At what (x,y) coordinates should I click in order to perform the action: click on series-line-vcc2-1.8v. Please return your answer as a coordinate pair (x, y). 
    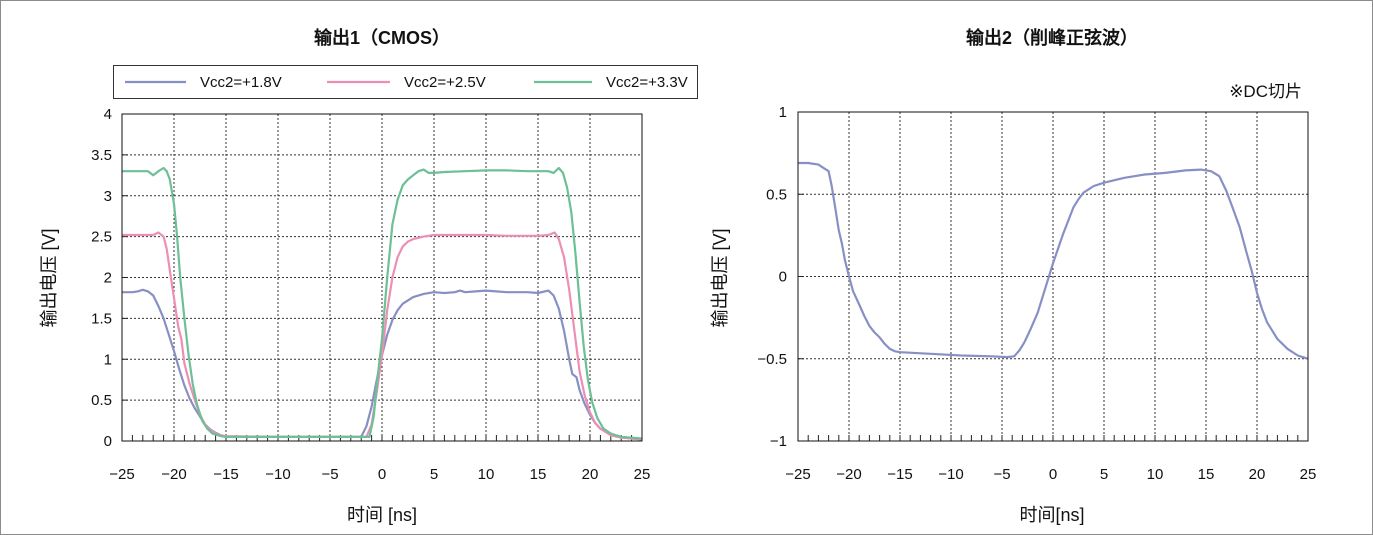
    Looking at the image, I should click on (382, 364).